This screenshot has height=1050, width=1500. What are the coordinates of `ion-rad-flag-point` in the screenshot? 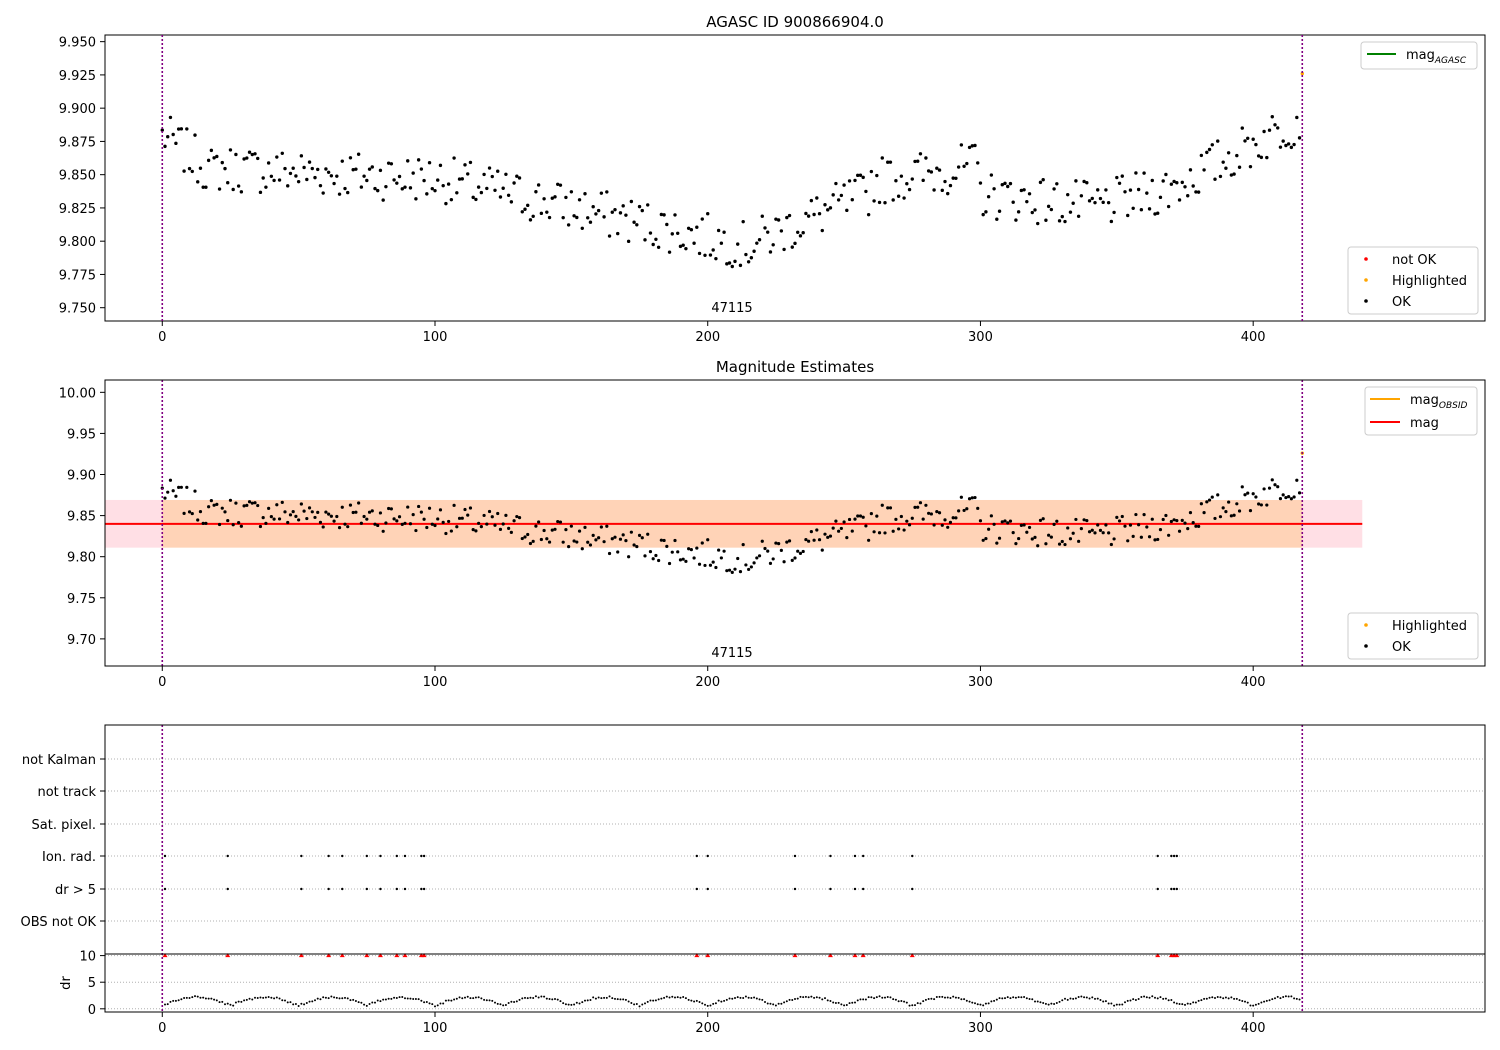 It's located at (165, 856).